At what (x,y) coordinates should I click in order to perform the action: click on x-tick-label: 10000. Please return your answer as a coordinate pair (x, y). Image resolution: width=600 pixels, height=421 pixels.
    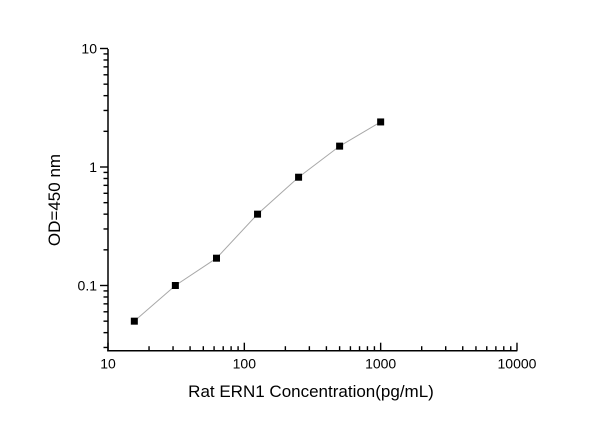
    Looking at the image, I should click on (517, 364).